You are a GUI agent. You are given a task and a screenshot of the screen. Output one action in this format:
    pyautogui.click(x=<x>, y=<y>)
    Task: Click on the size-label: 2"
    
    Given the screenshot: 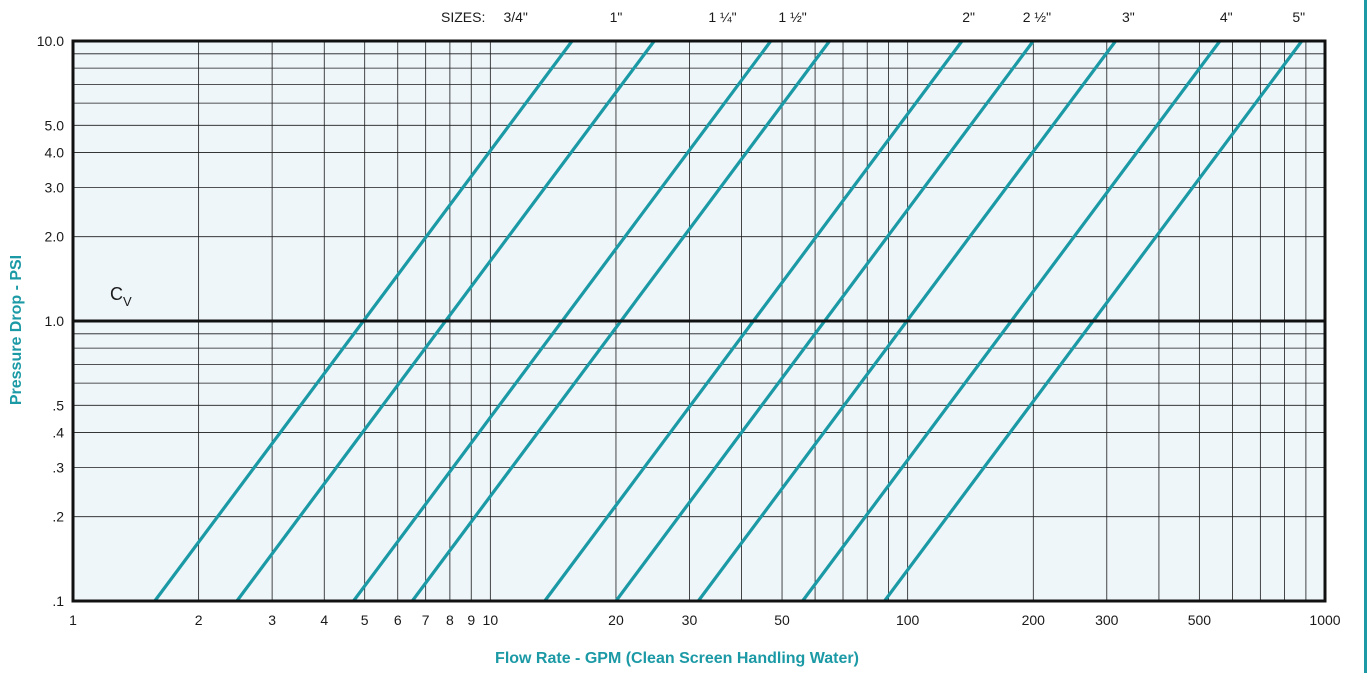 What is the action you would take?
    pyautogui.click(x=968, y=17)
    